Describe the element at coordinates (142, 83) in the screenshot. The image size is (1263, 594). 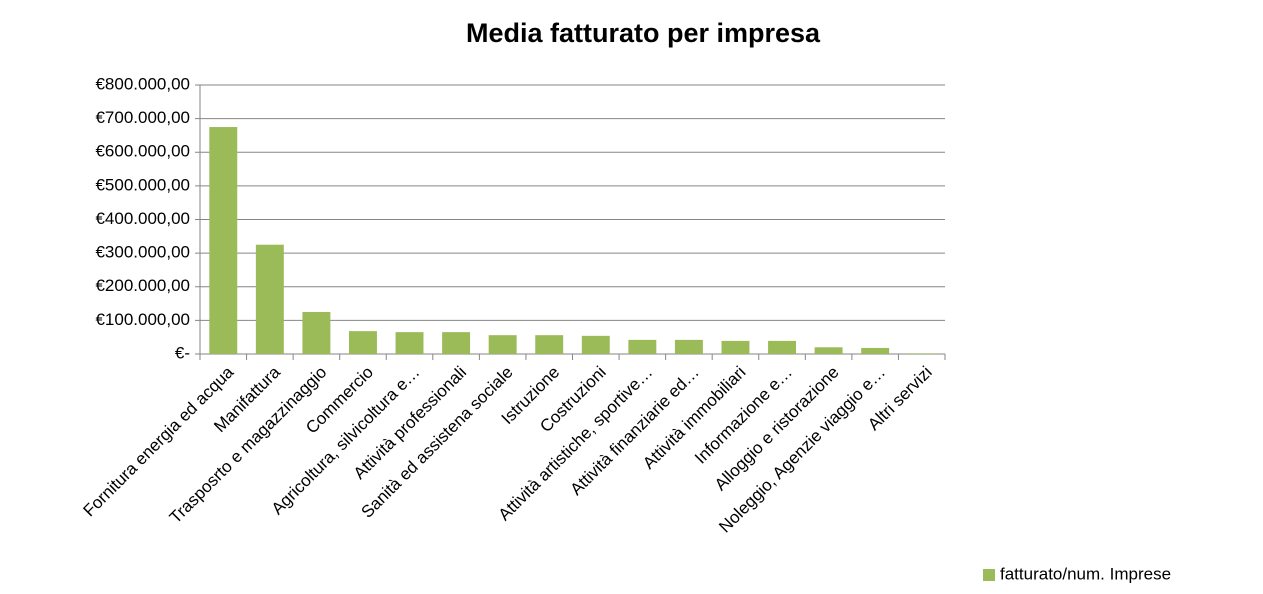
I see `y-tick-label: €800.000,00` at that location.